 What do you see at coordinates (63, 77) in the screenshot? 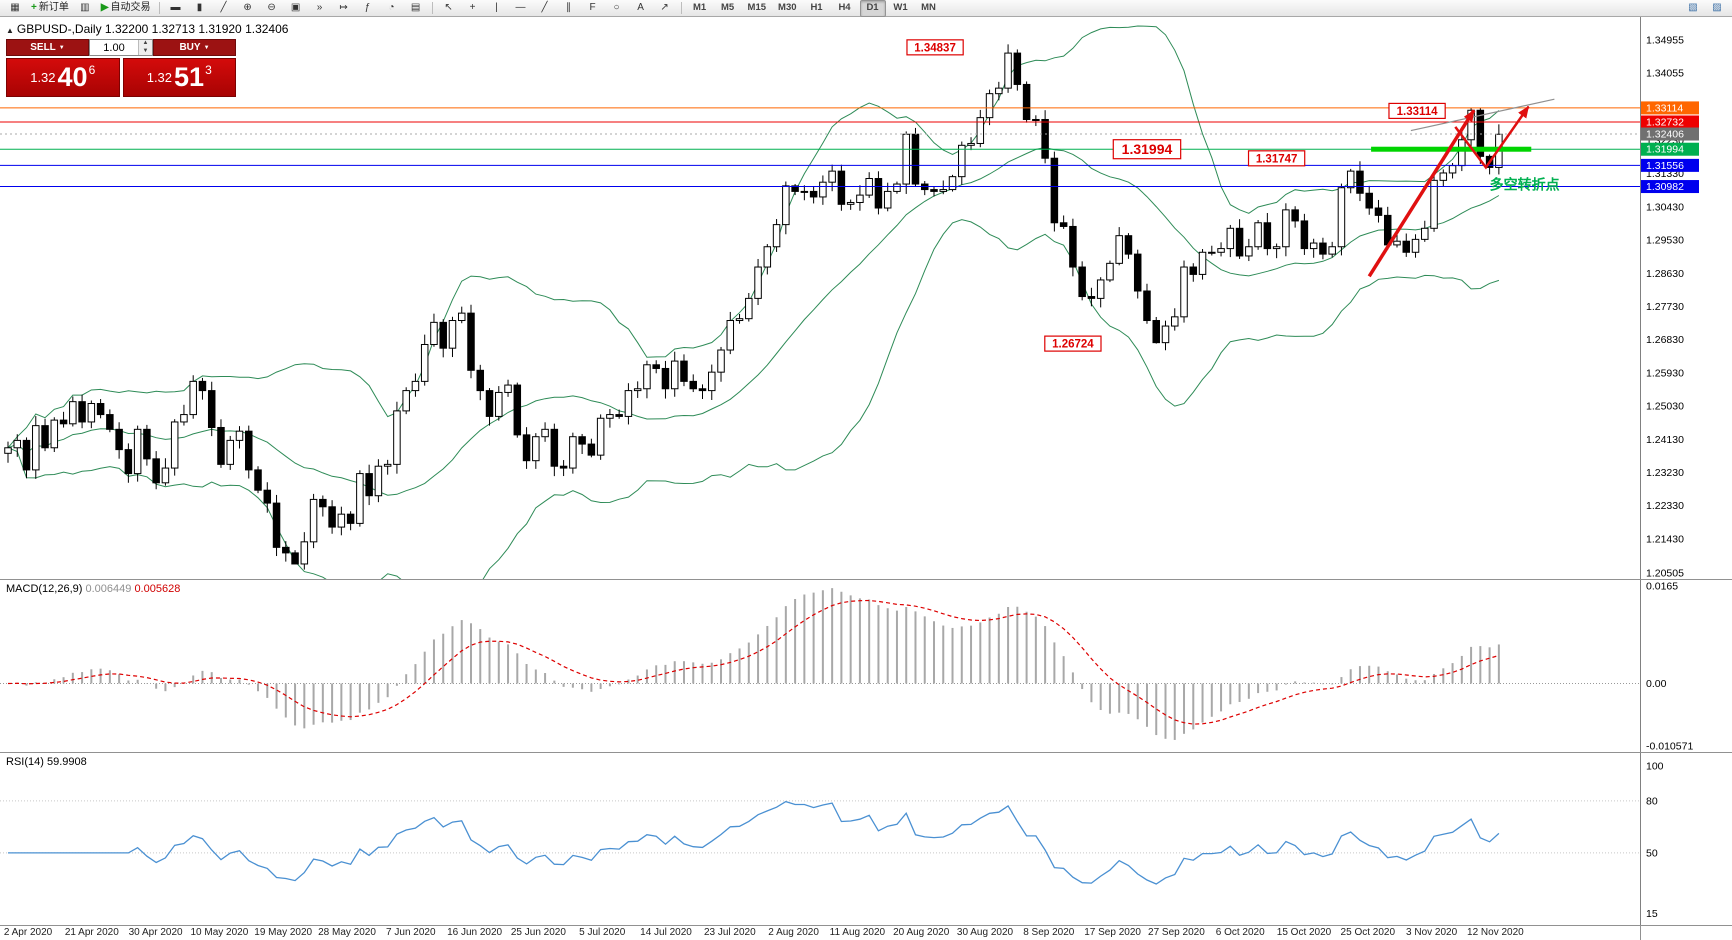
I see `sell-price-button: 1.32 40 6` at bounding box center [63, 77].